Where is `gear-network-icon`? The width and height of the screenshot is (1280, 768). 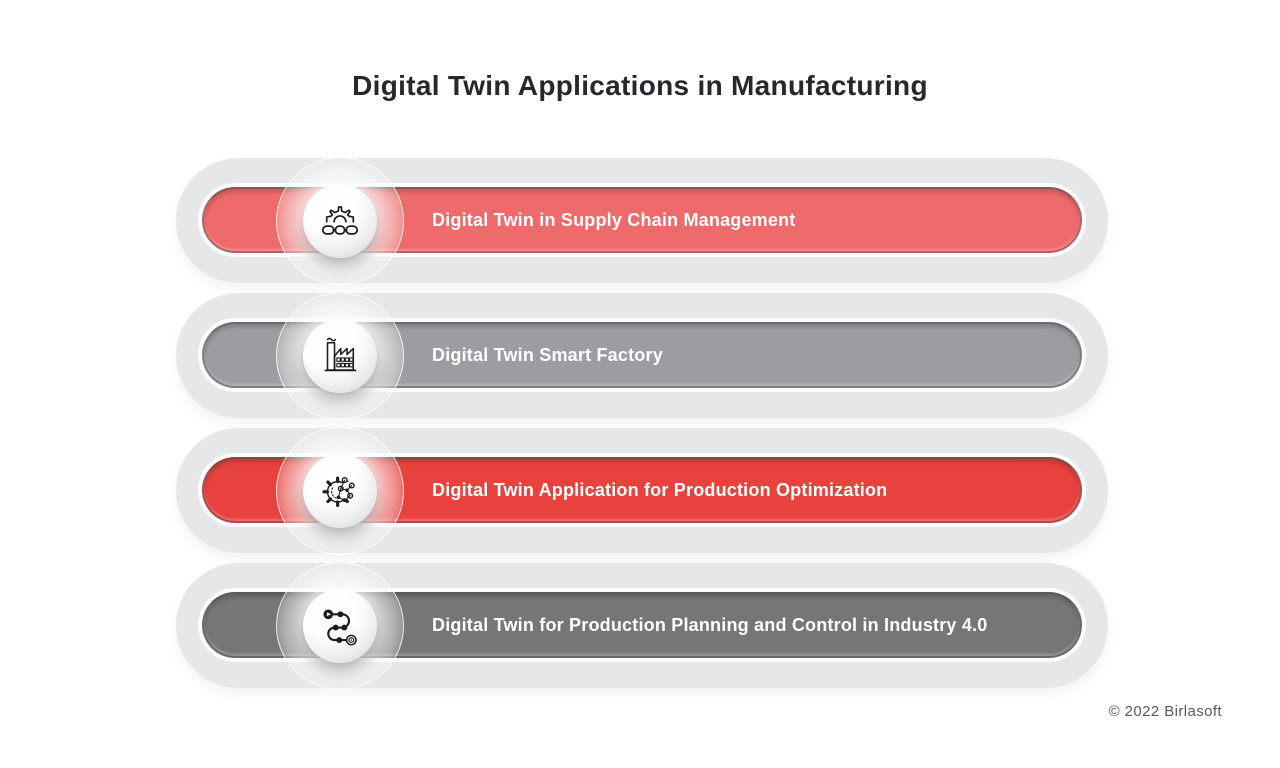
gear-network-icon is located at coordinates (339, 491).